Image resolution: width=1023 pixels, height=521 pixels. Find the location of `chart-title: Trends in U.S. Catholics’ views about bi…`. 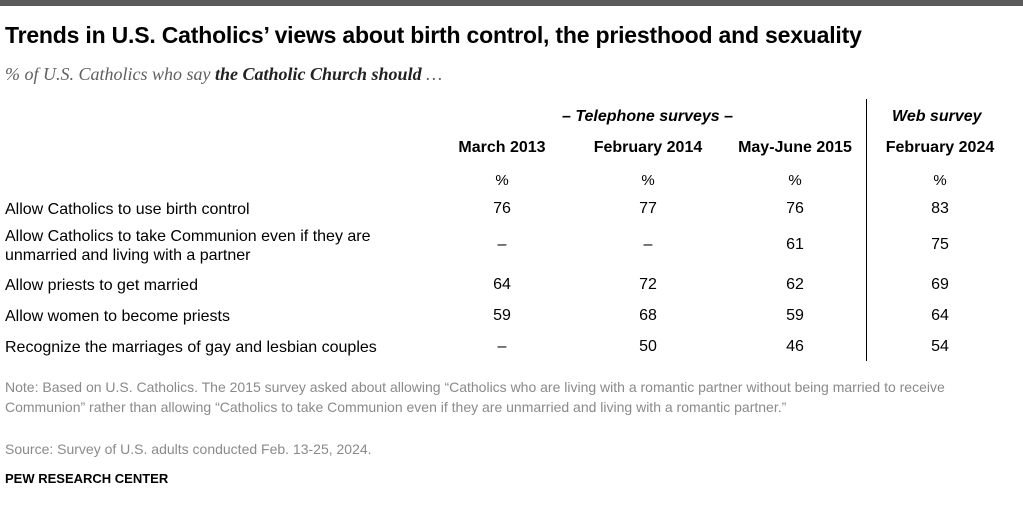

chart-title: Trends in U.S. Catholics’ views about bi… is located at coordinates (433, 35).